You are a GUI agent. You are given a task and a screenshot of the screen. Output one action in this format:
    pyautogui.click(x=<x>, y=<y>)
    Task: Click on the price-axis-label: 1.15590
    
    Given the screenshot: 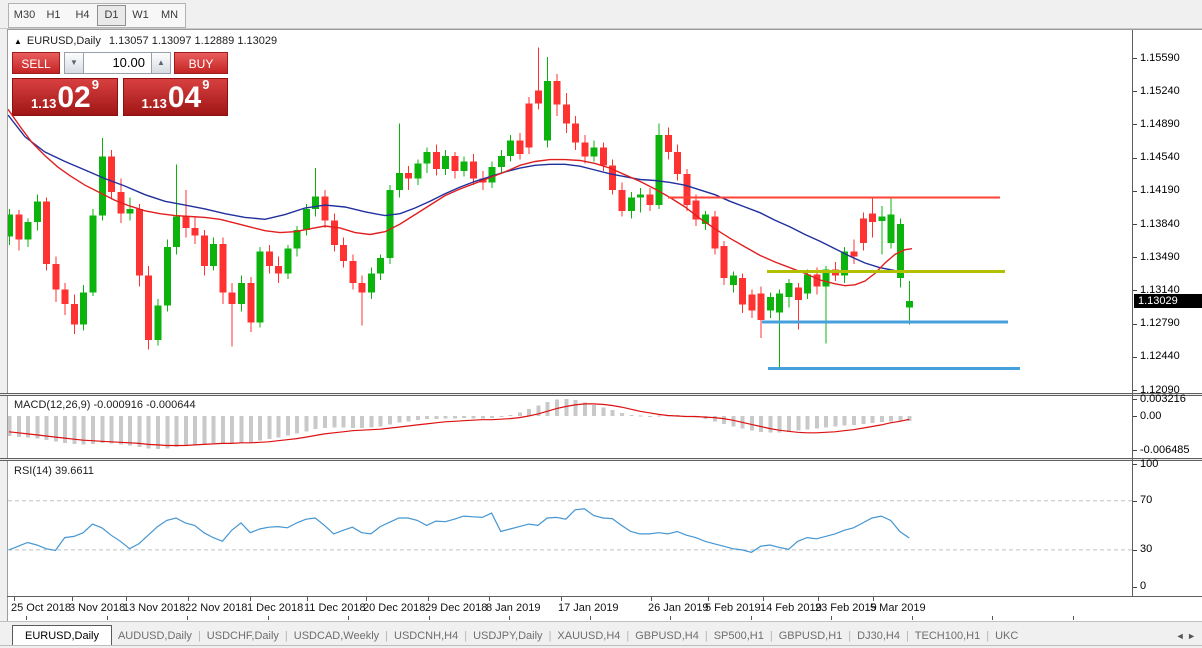 What is the action you would take?
    pyautogui.click(x=1160, y=57)
    